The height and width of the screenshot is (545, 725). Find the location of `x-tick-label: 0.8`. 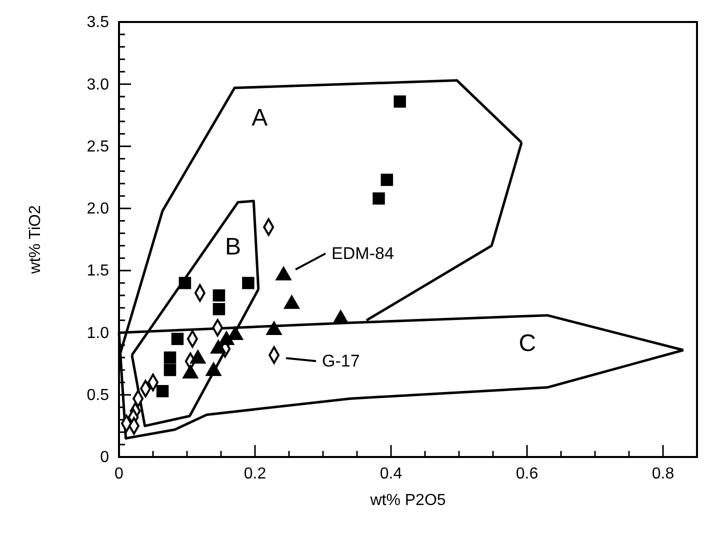

x-tick-label: 0.8 is located at coordinates (663, 473).